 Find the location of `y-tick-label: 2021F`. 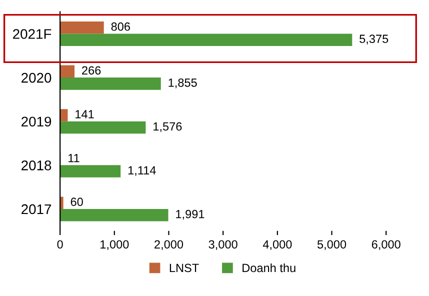

y-tick-label: 2021F is located at coordinates (32, 34).